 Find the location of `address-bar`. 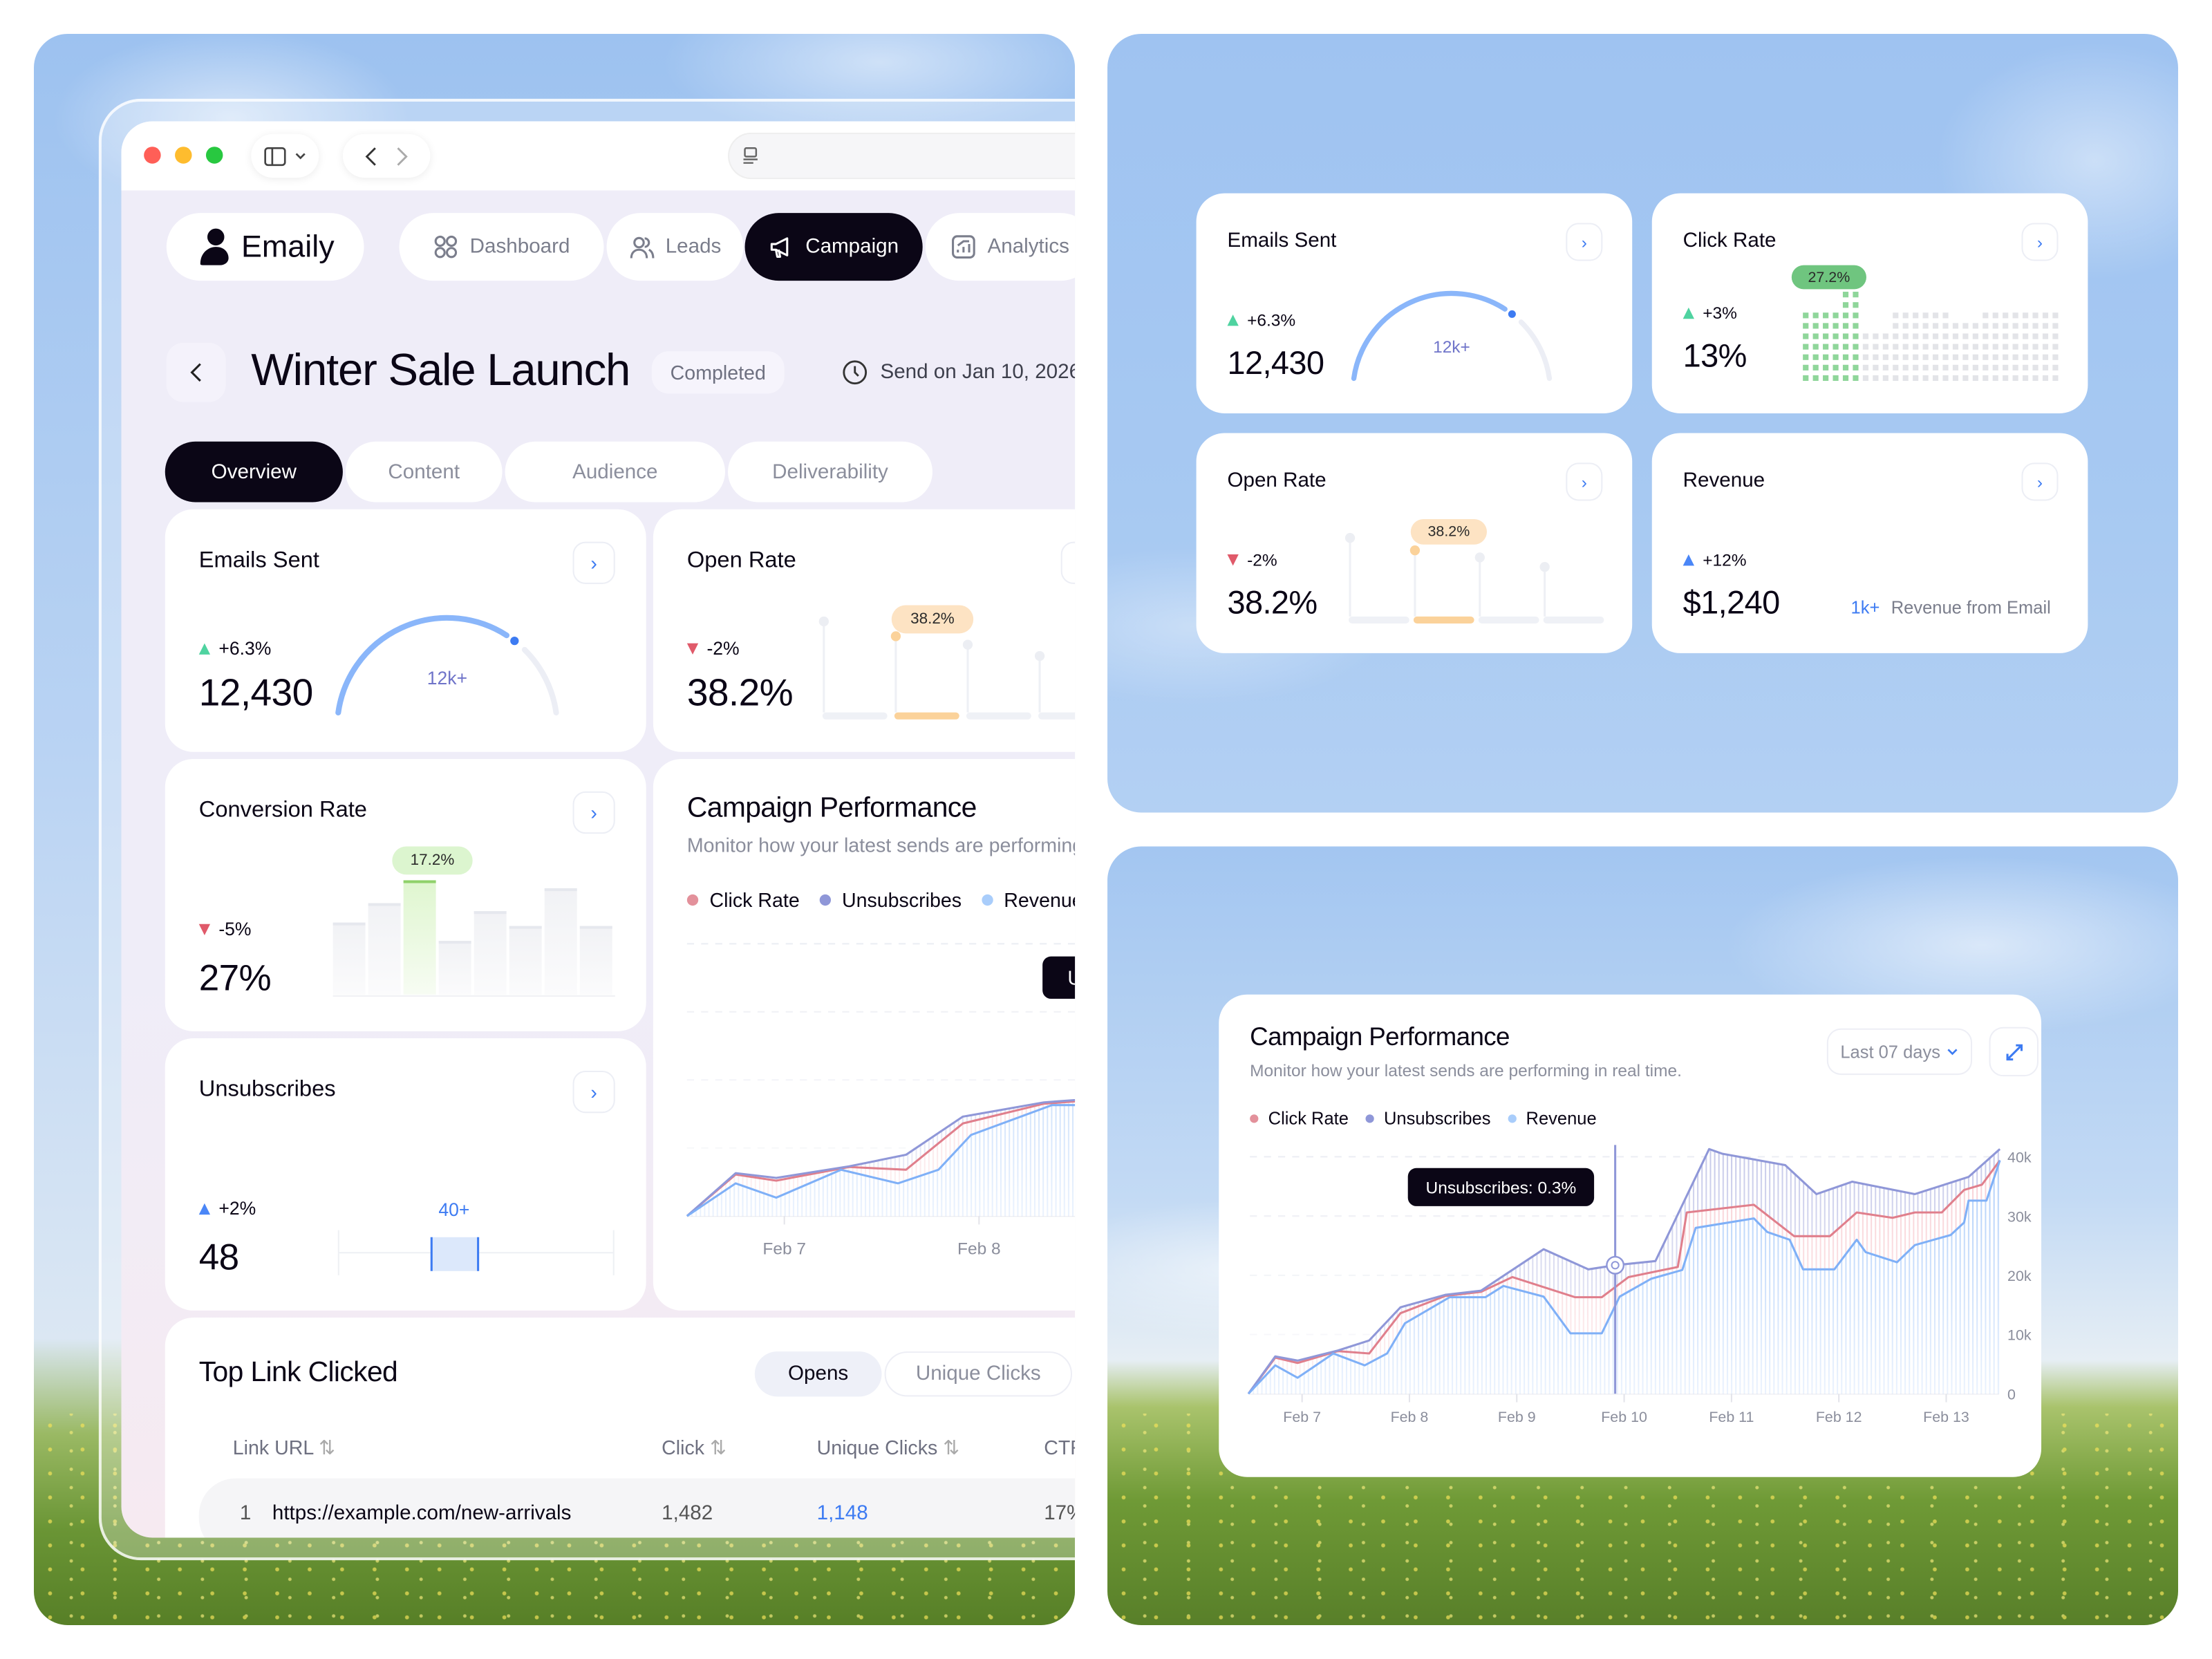

address-bar is located at coordinates (902, 156).